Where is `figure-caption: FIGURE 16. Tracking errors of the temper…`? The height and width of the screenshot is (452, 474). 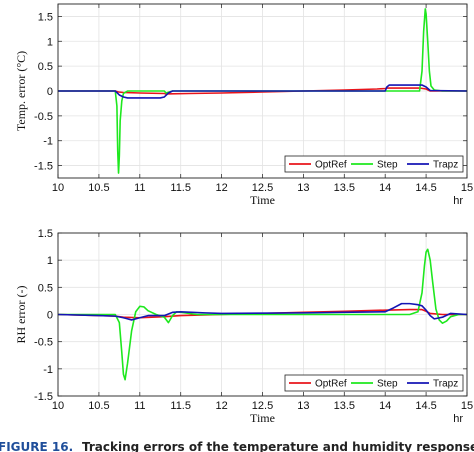
figure-caption: FIGURE 16. Tracking errors of the temper… is located at coordinates (237, 446).